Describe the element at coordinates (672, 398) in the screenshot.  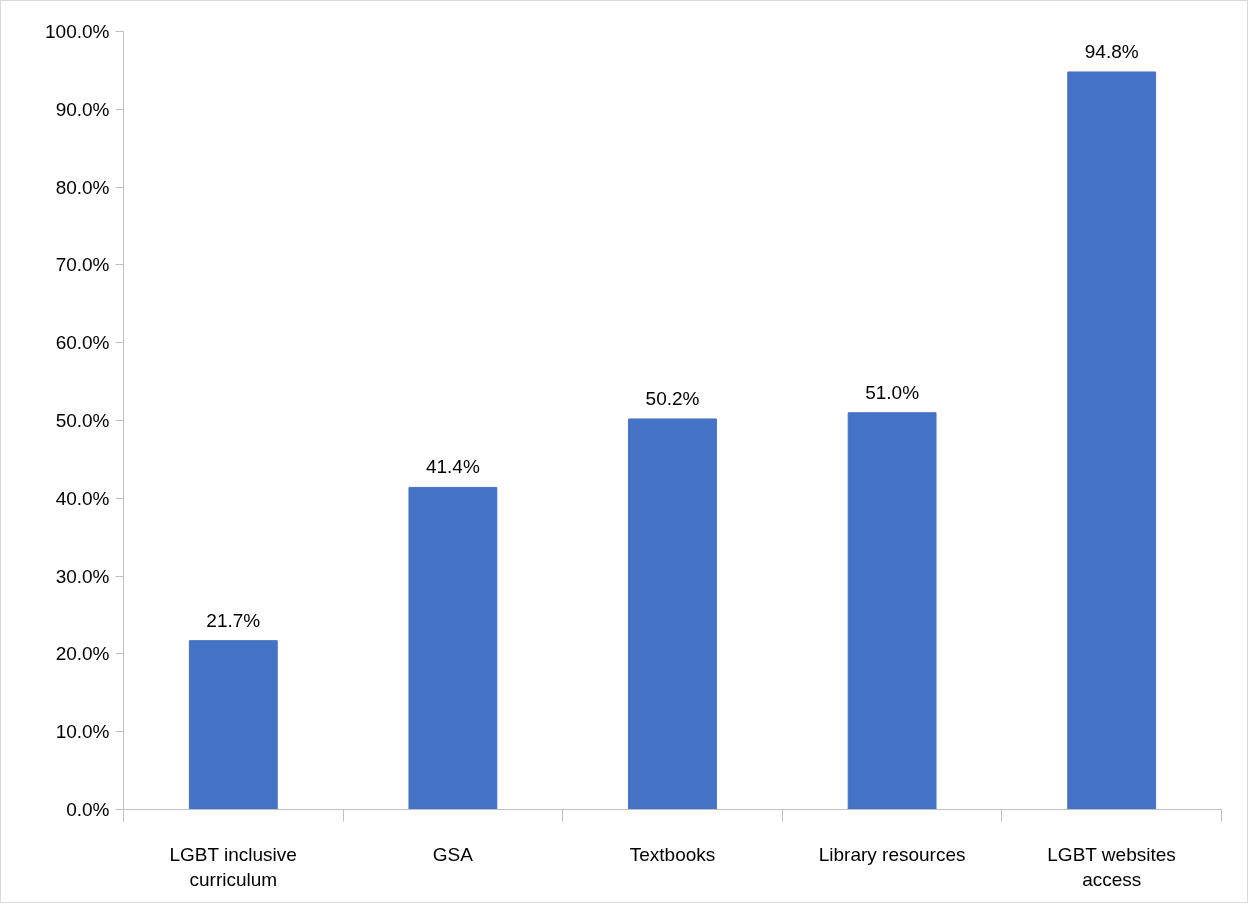
I see `data-label: 50.2%` at that location.